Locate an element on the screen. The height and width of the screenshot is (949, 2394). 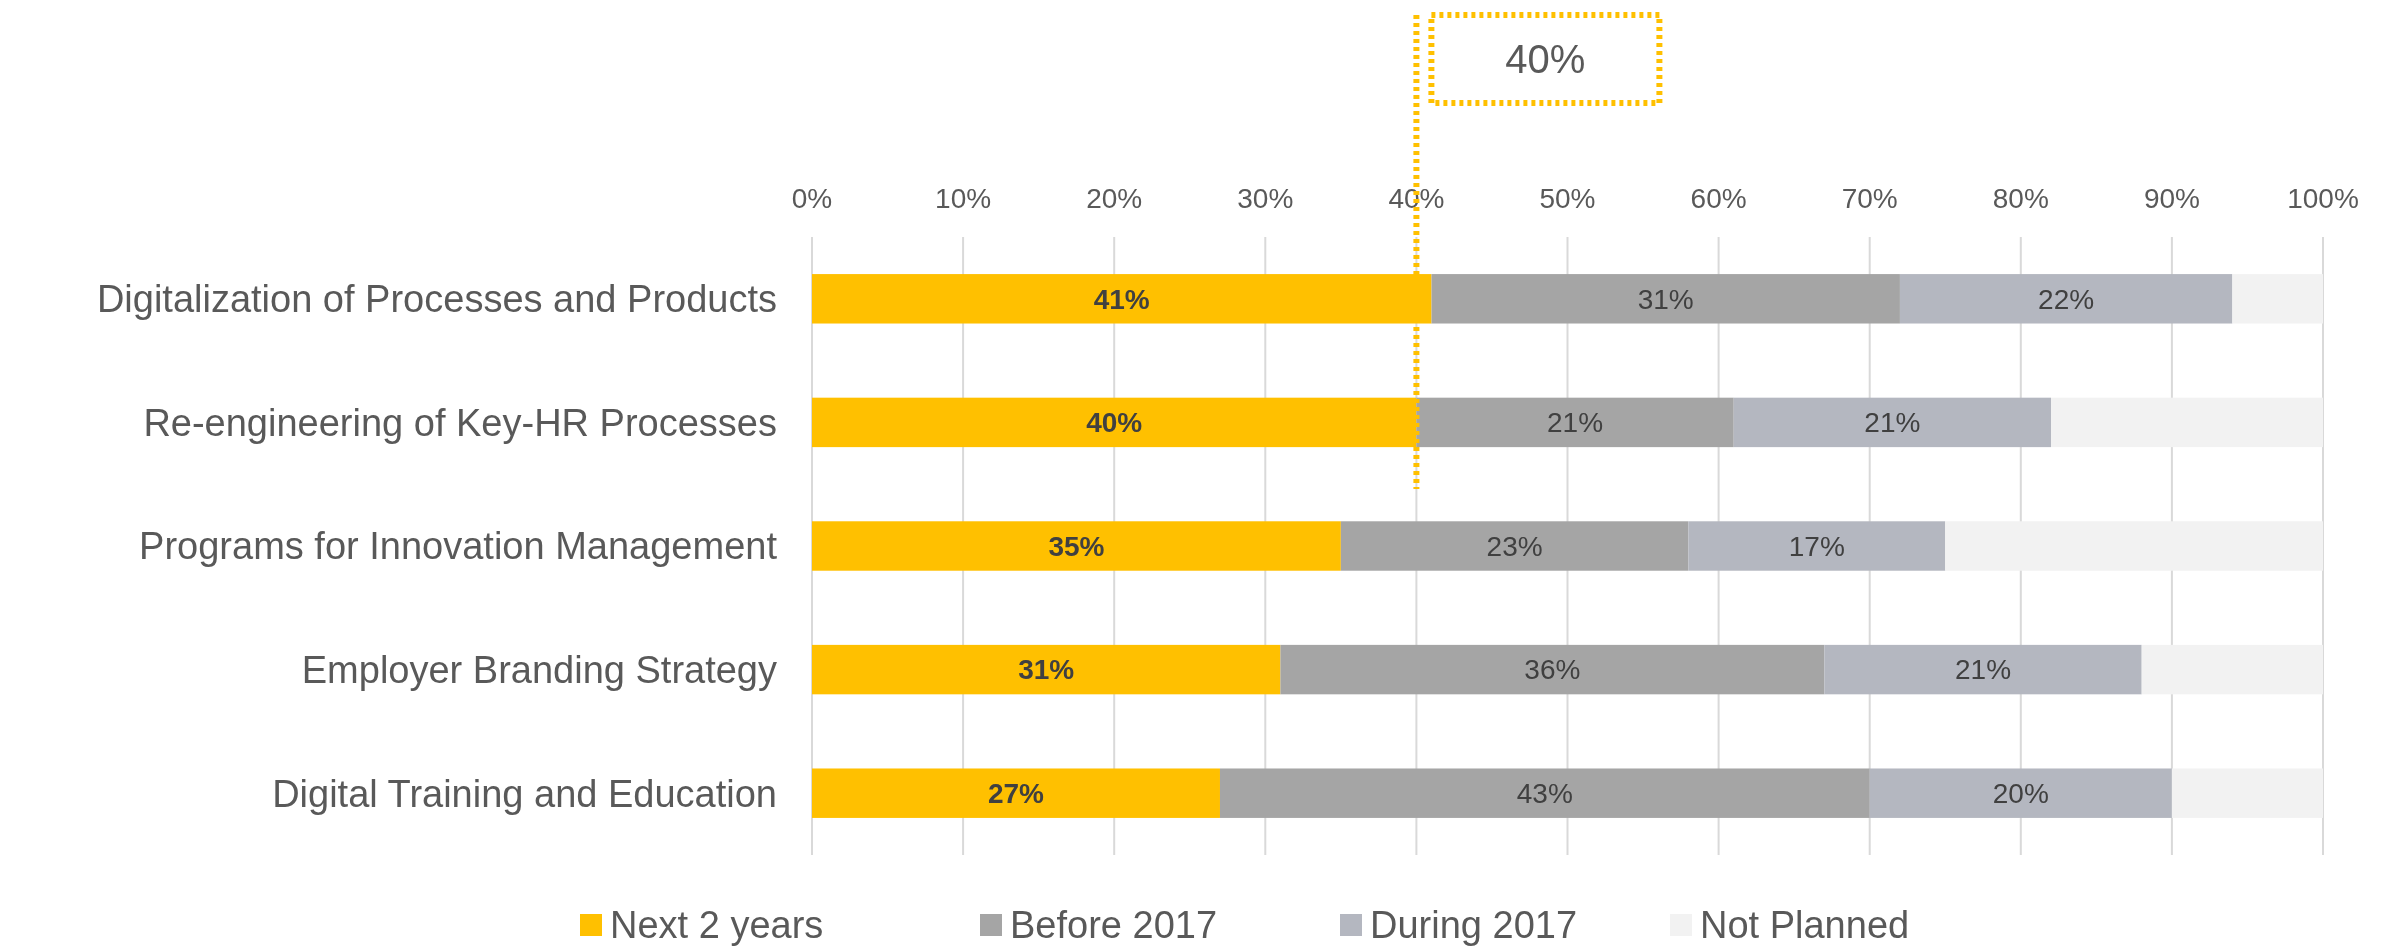
x-tick-label: 20% is located at coordinates (1114, 198).